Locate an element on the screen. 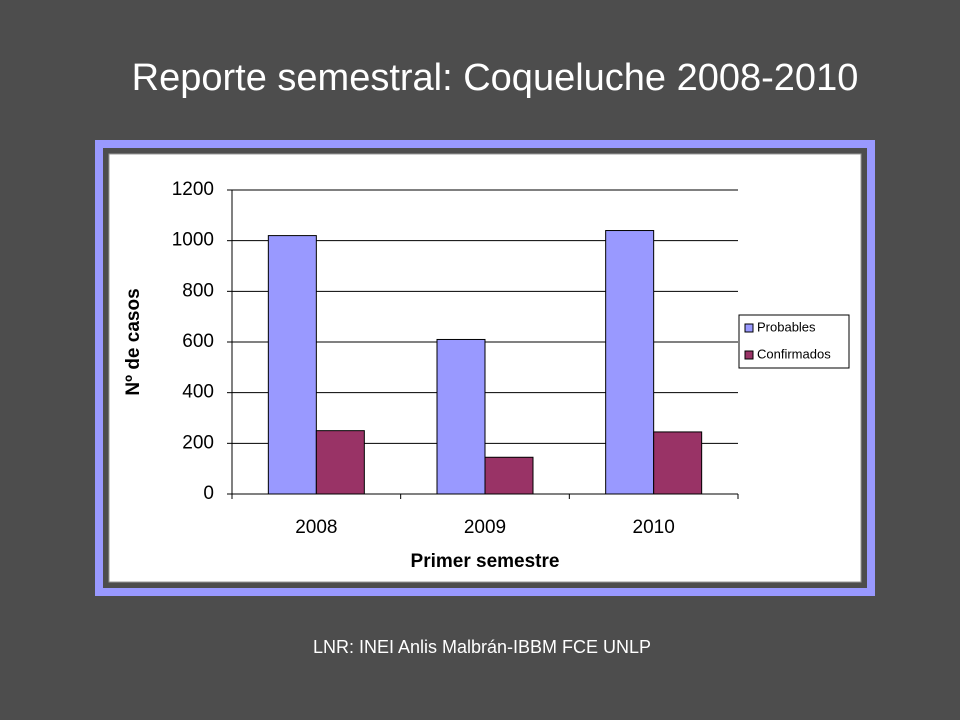  y-tick-label: 800 is located at coordinates (198, 290).